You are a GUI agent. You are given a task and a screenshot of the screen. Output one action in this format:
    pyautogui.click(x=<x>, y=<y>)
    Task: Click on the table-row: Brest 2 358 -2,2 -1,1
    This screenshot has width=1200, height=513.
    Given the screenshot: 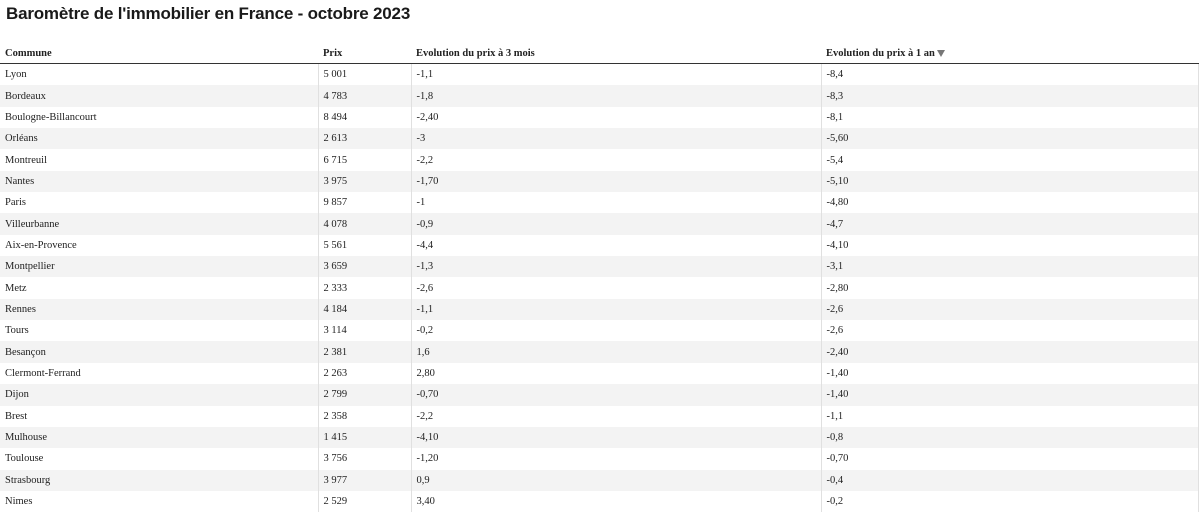 What is the action you would take?
    pyautogui.click(x=599, y=416)
    